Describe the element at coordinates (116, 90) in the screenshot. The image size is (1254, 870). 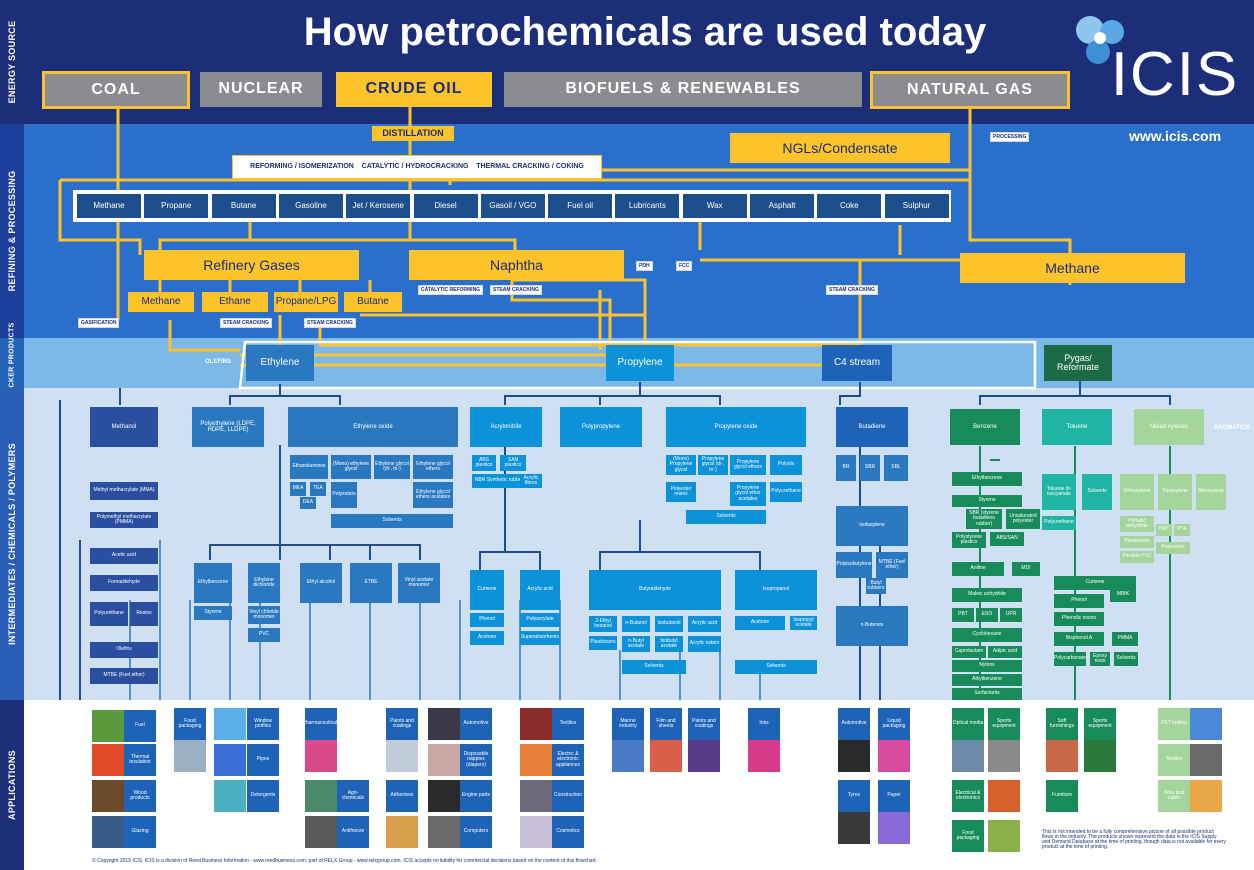
I see `source-coal: COAL` at that location.